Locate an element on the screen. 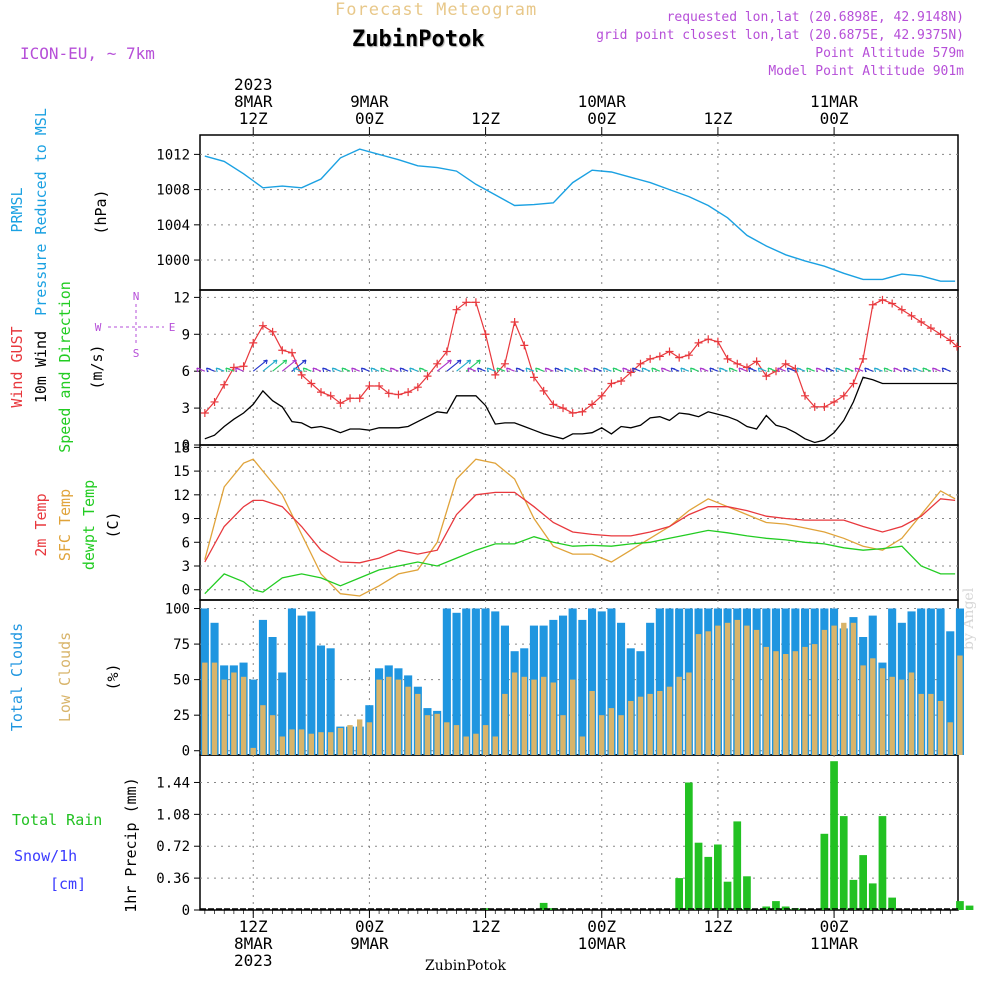 This screenshot has width=1000, height=1000. top-time-label: 12Z is located at coordinates (253, 118).